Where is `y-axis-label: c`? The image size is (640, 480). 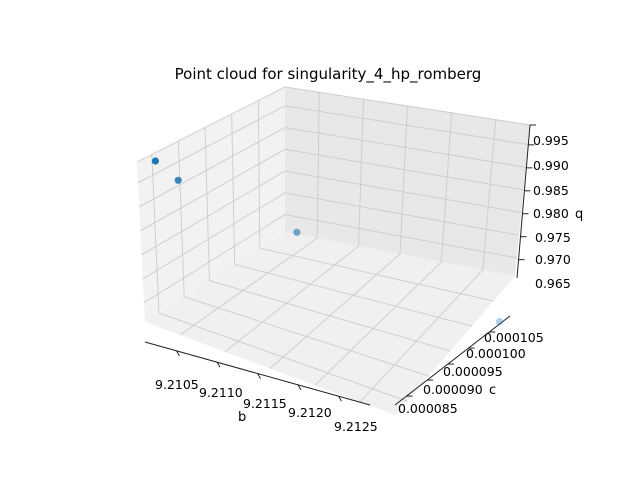
y-axis-label: c is located at coordinates (492, 390).